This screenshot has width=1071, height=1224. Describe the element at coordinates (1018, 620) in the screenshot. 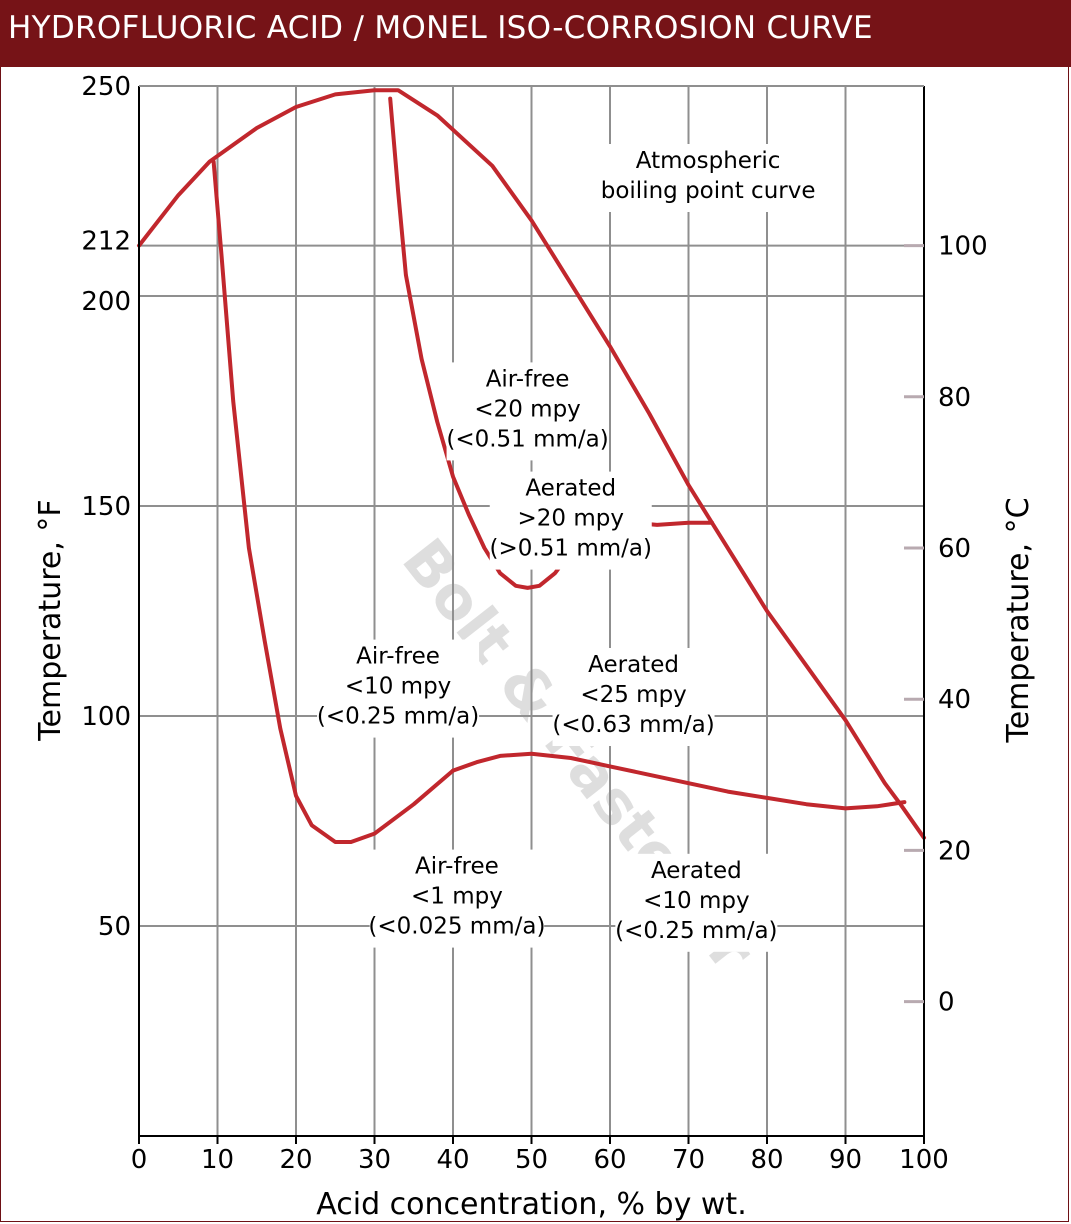

I see `y-axis-right-label: Temperature, °C` at that location.